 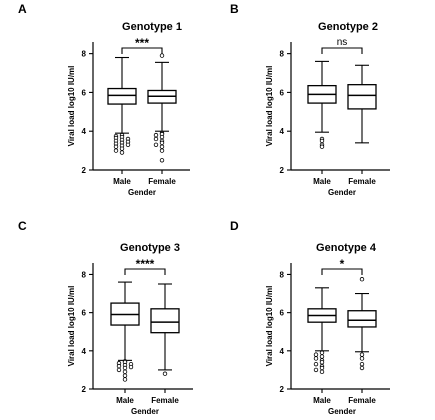 I want to click on significance-label: *, so click(x=342, y=264).